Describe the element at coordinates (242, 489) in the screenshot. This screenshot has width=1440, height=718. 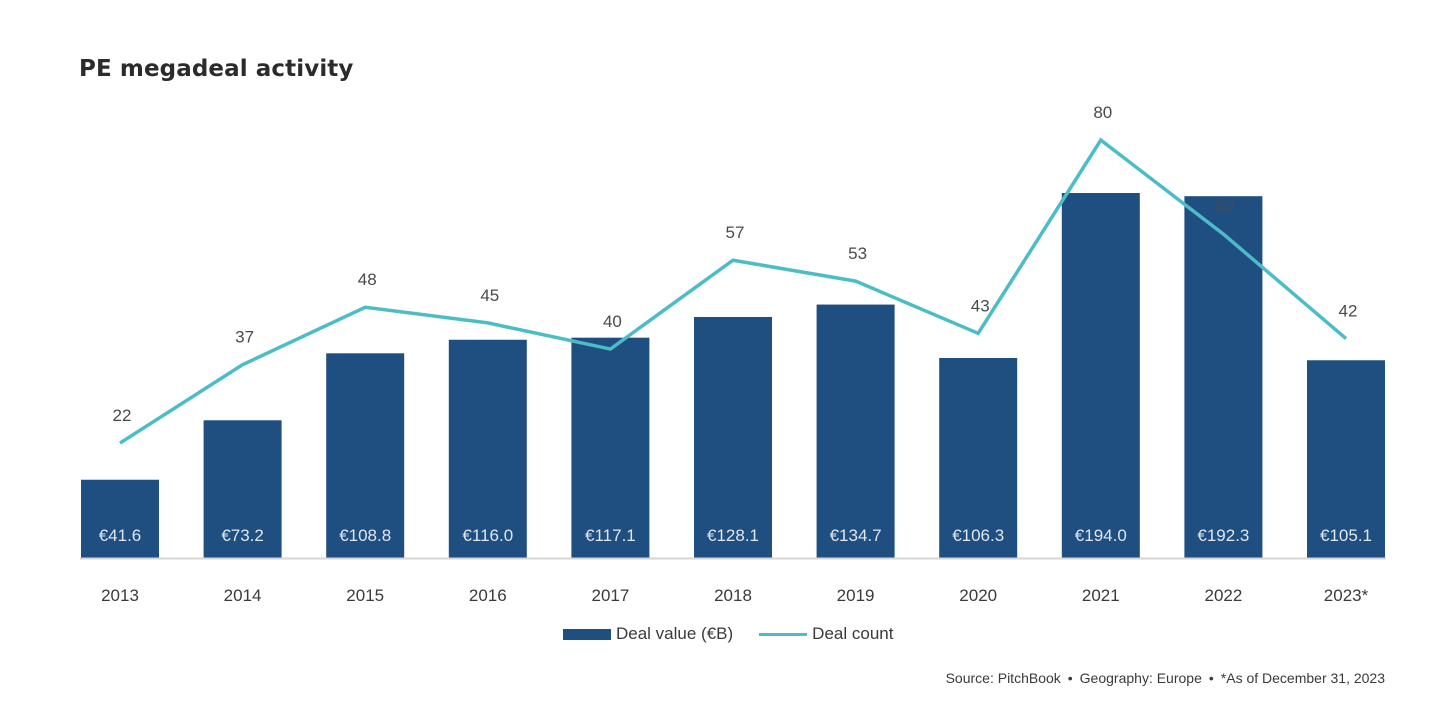
I see `bar-2014` at that location.